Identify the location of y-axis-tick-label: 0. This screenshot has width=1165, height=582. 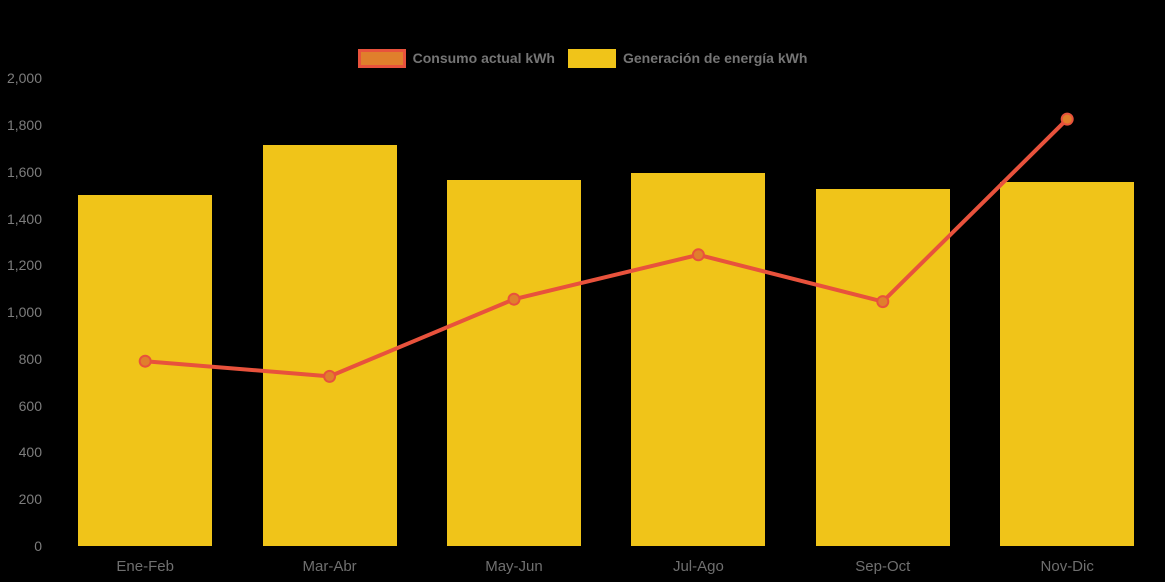
(38, 546).